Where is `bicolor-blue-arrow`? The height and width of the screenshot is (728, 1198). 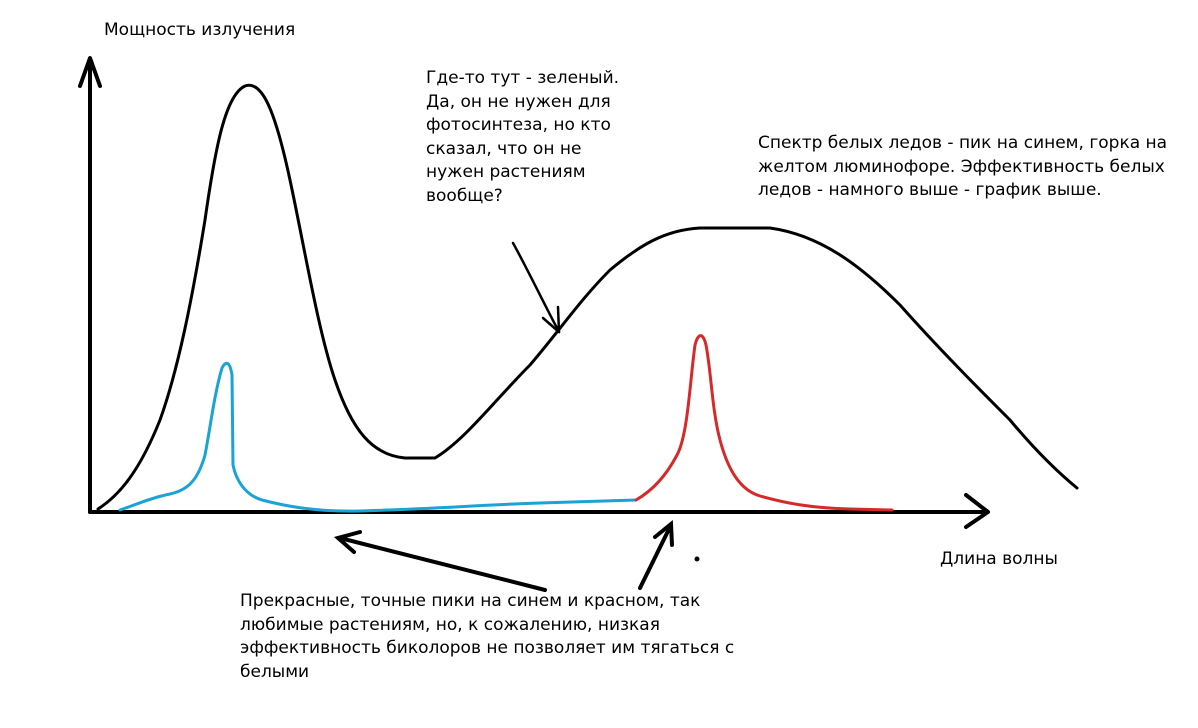
bicolor-blue-arrow is located at coordinates (440, 561).